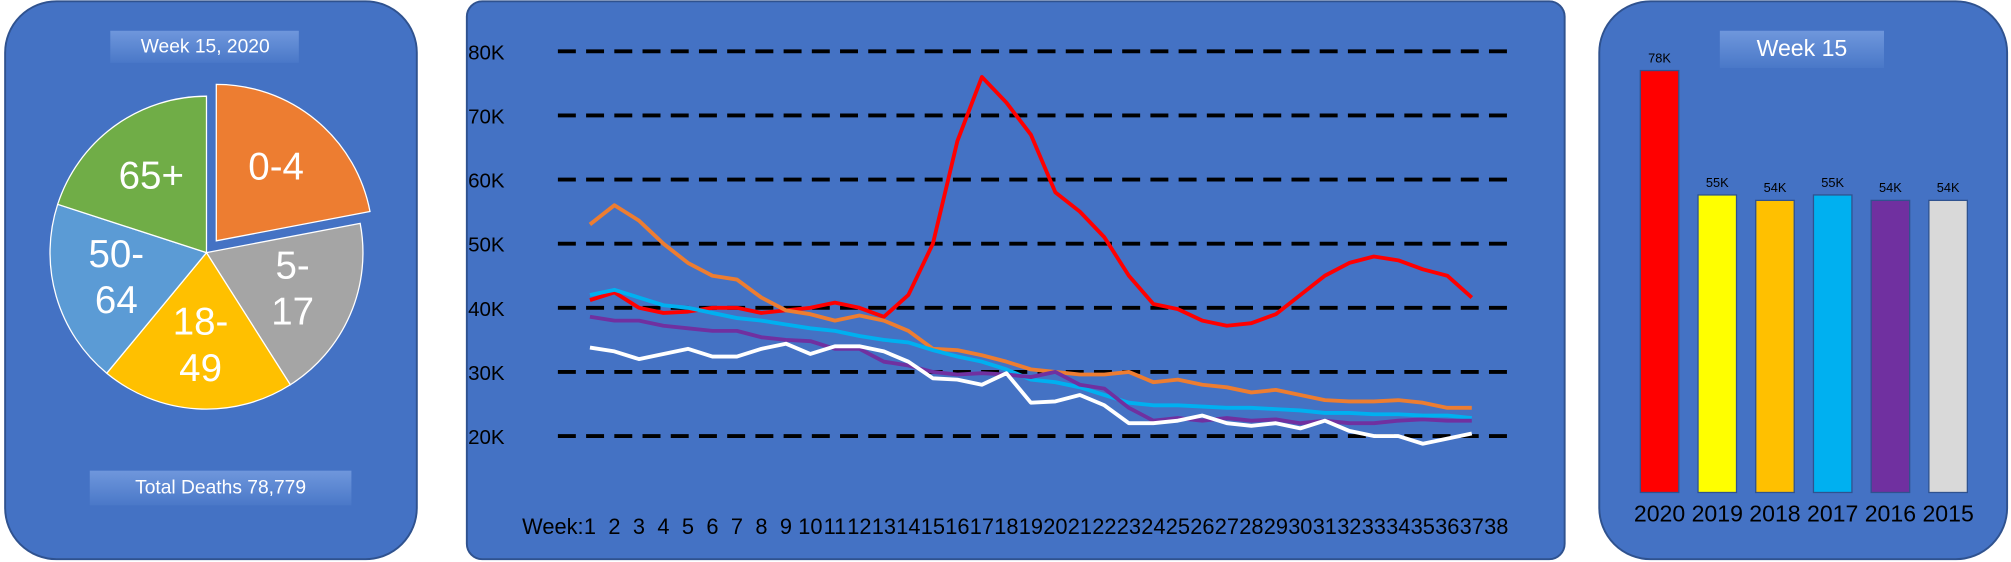  What do you see at coordinates (1178, 526) in the screenshot?
I see `x-tick-label: 25` at bounding box center [1178, 526].